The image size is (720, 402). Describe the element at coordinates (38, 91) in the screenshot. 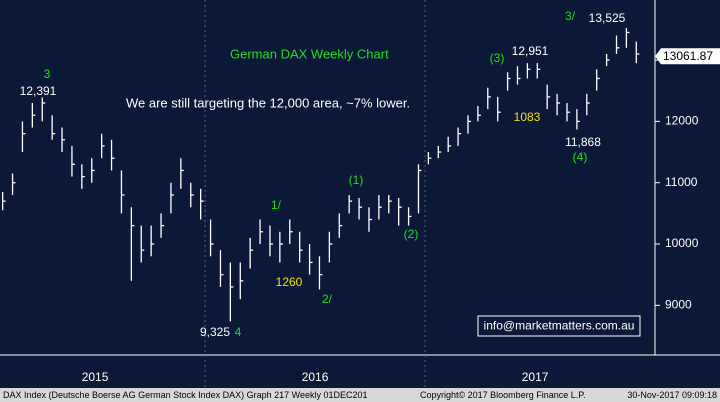

I see `annotation: 12,391` at that location.